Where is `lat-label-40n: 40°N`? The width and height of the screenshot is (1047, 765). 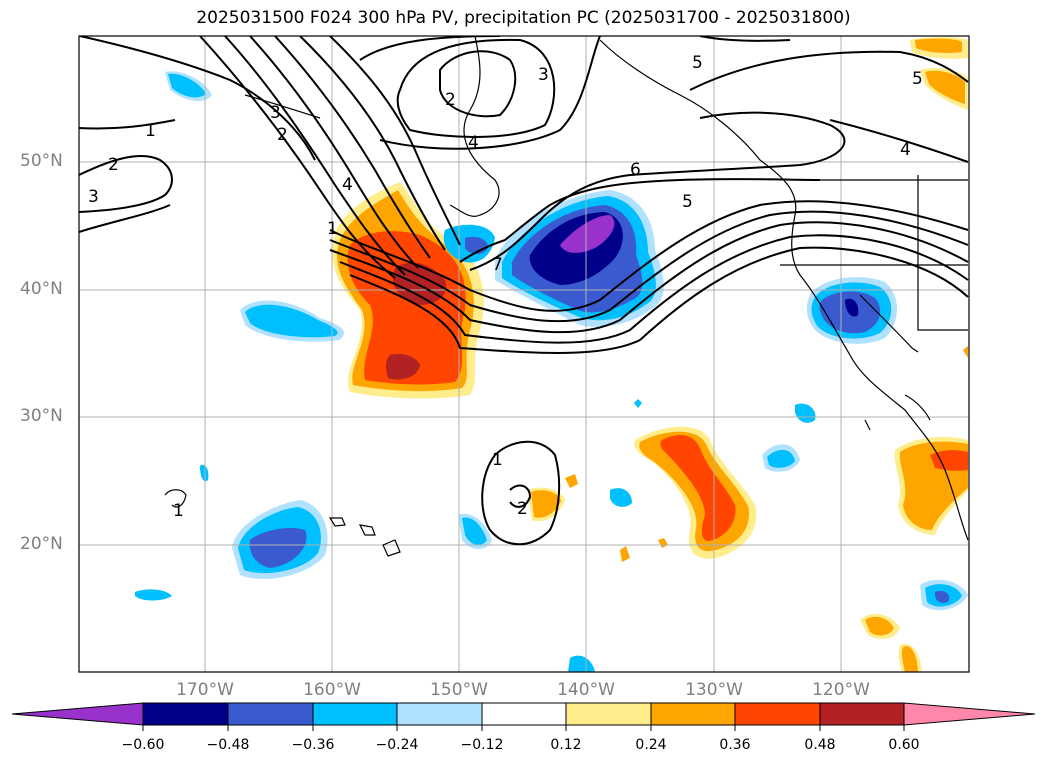
lat-label-40n: 40°N is located at coordinates (41, 289).